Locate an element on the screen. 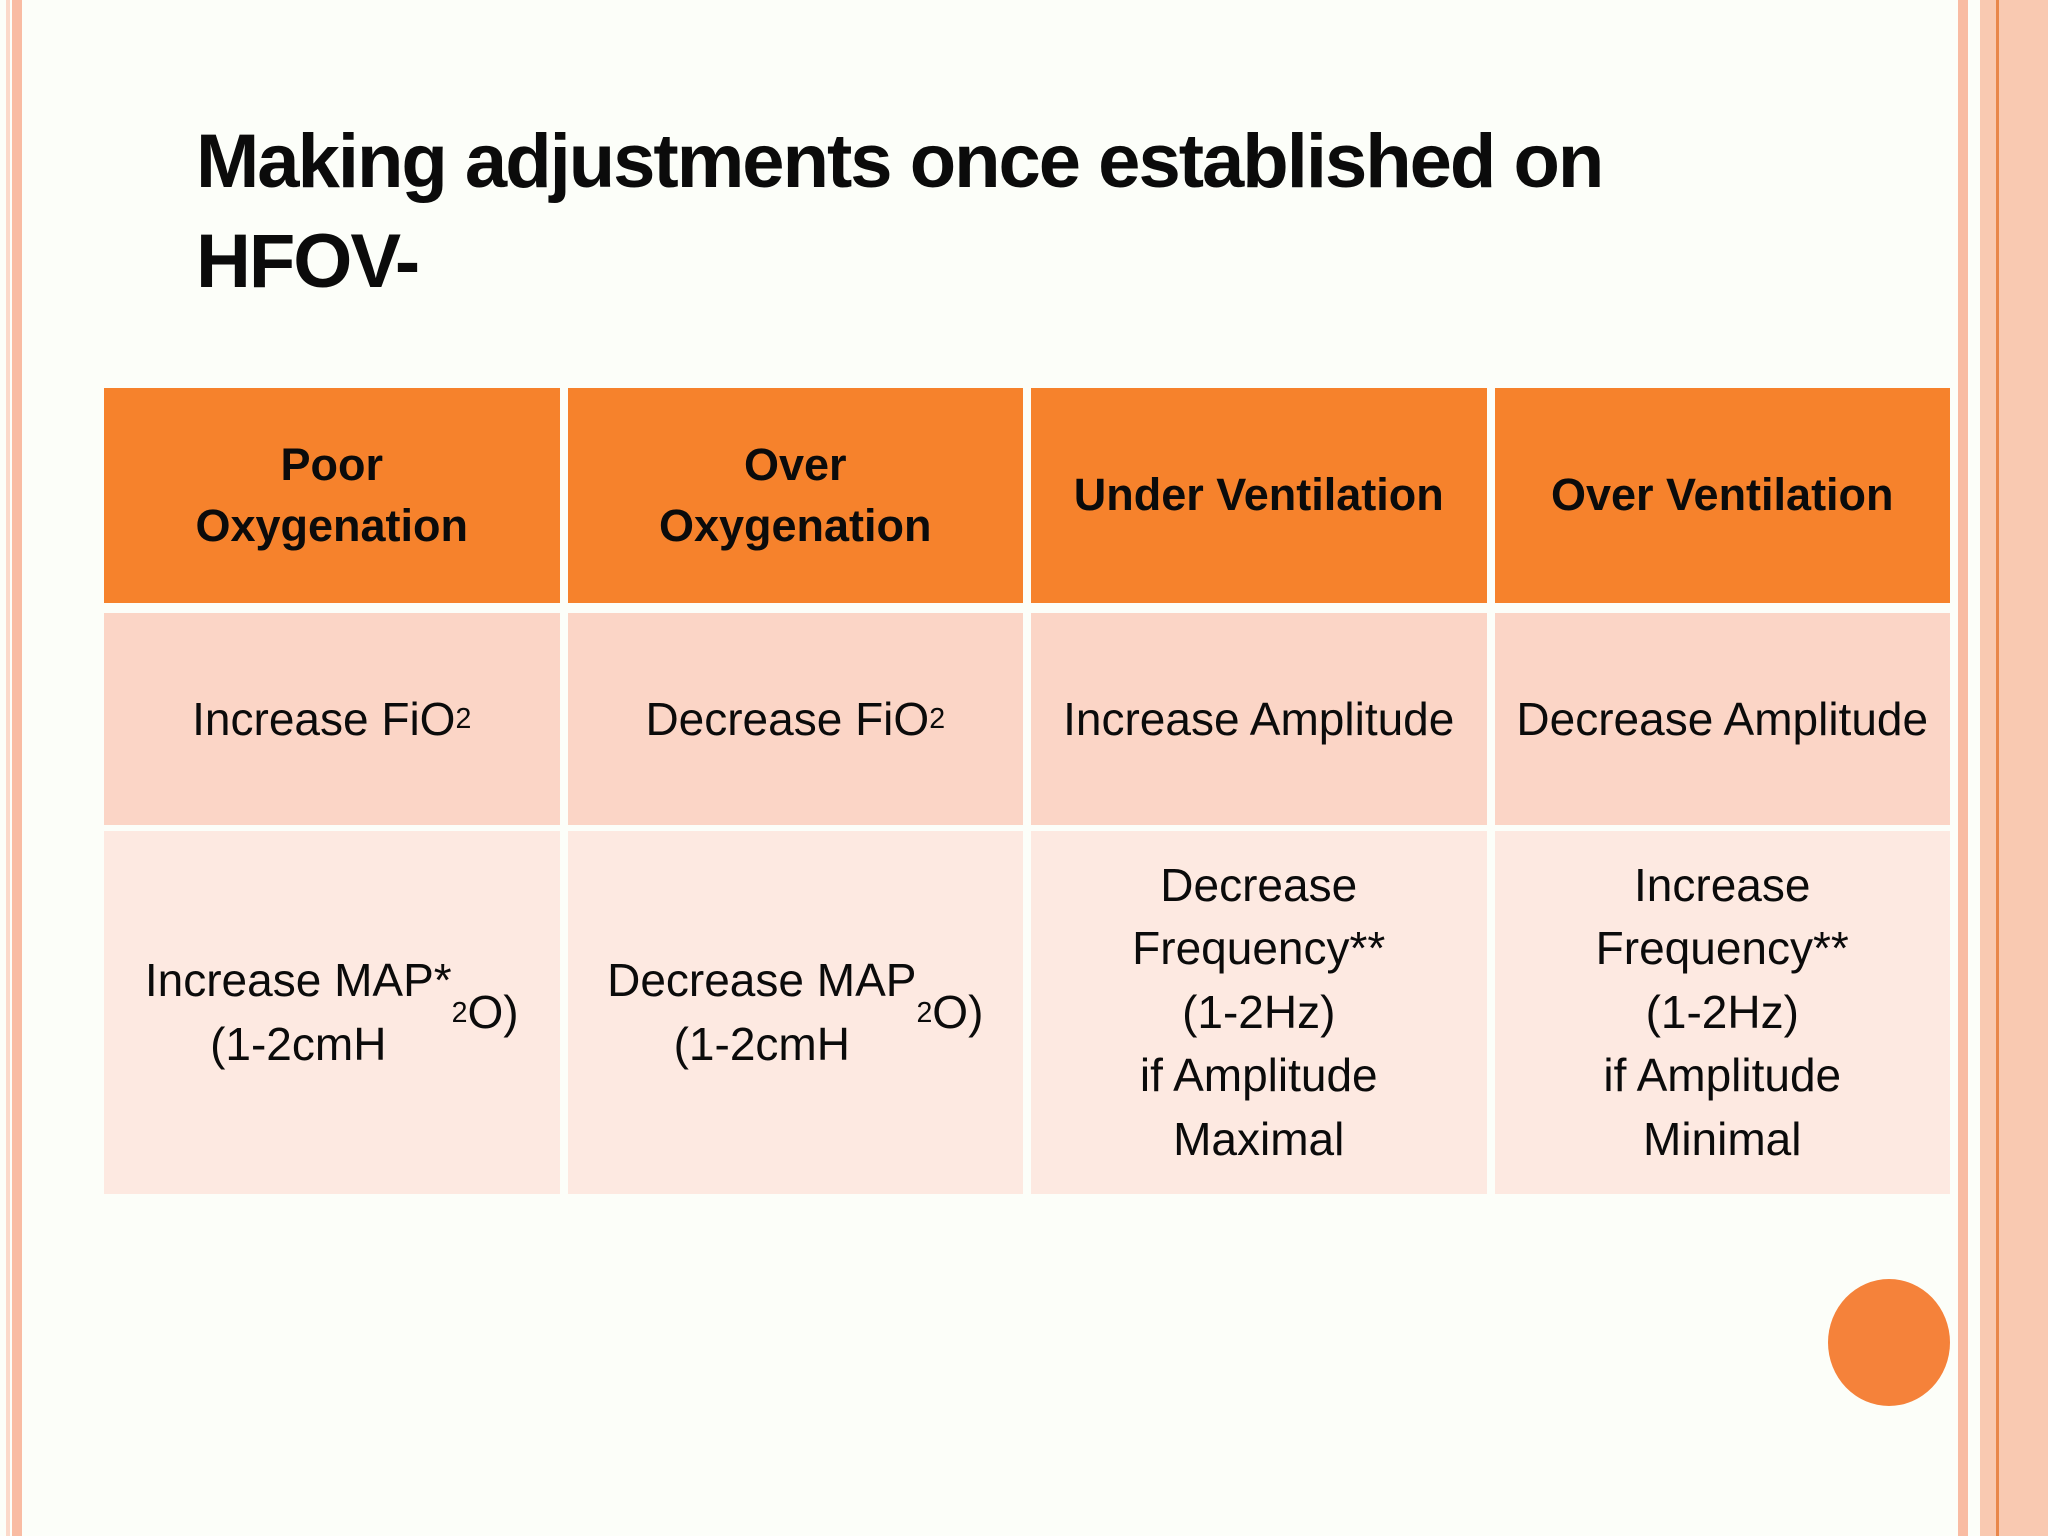 Image resolution: width=2048 pixels, height=1536 pixels. right-border-stripe is located at coordinates (1963, 768).